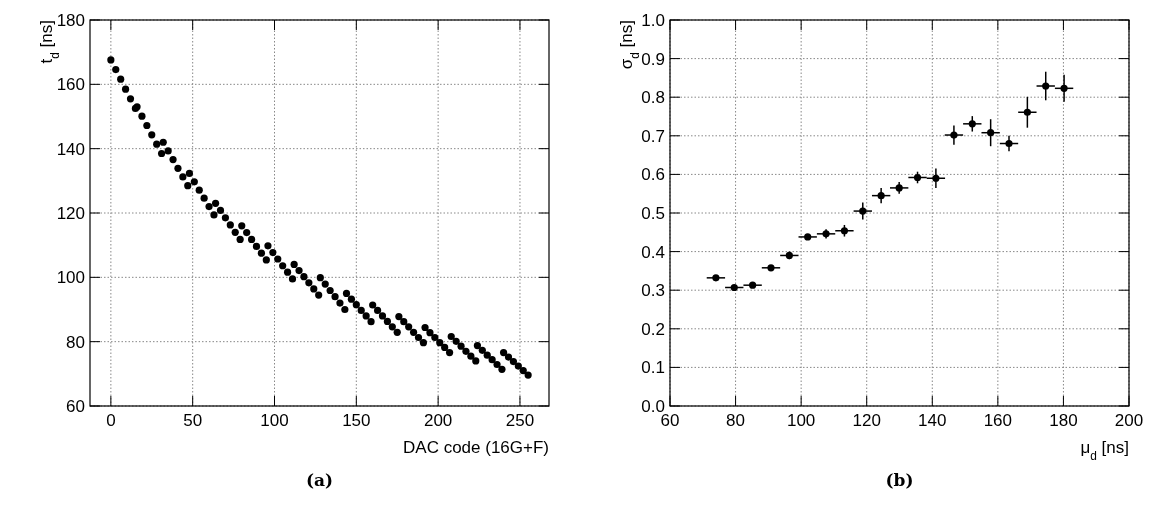 This screenshot has height=509, width=1156. Describe the element at coordinates (653, 368) in the screenshot. I see `y-tick-label: 0.1` at that location.